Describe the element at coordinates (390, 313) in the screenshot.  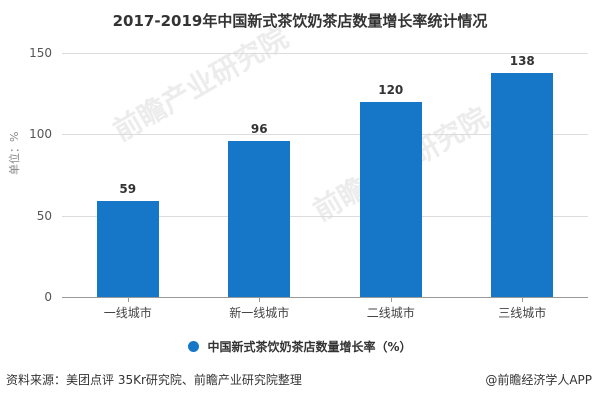
I see `x-tick-label: 二线城市` at that location.